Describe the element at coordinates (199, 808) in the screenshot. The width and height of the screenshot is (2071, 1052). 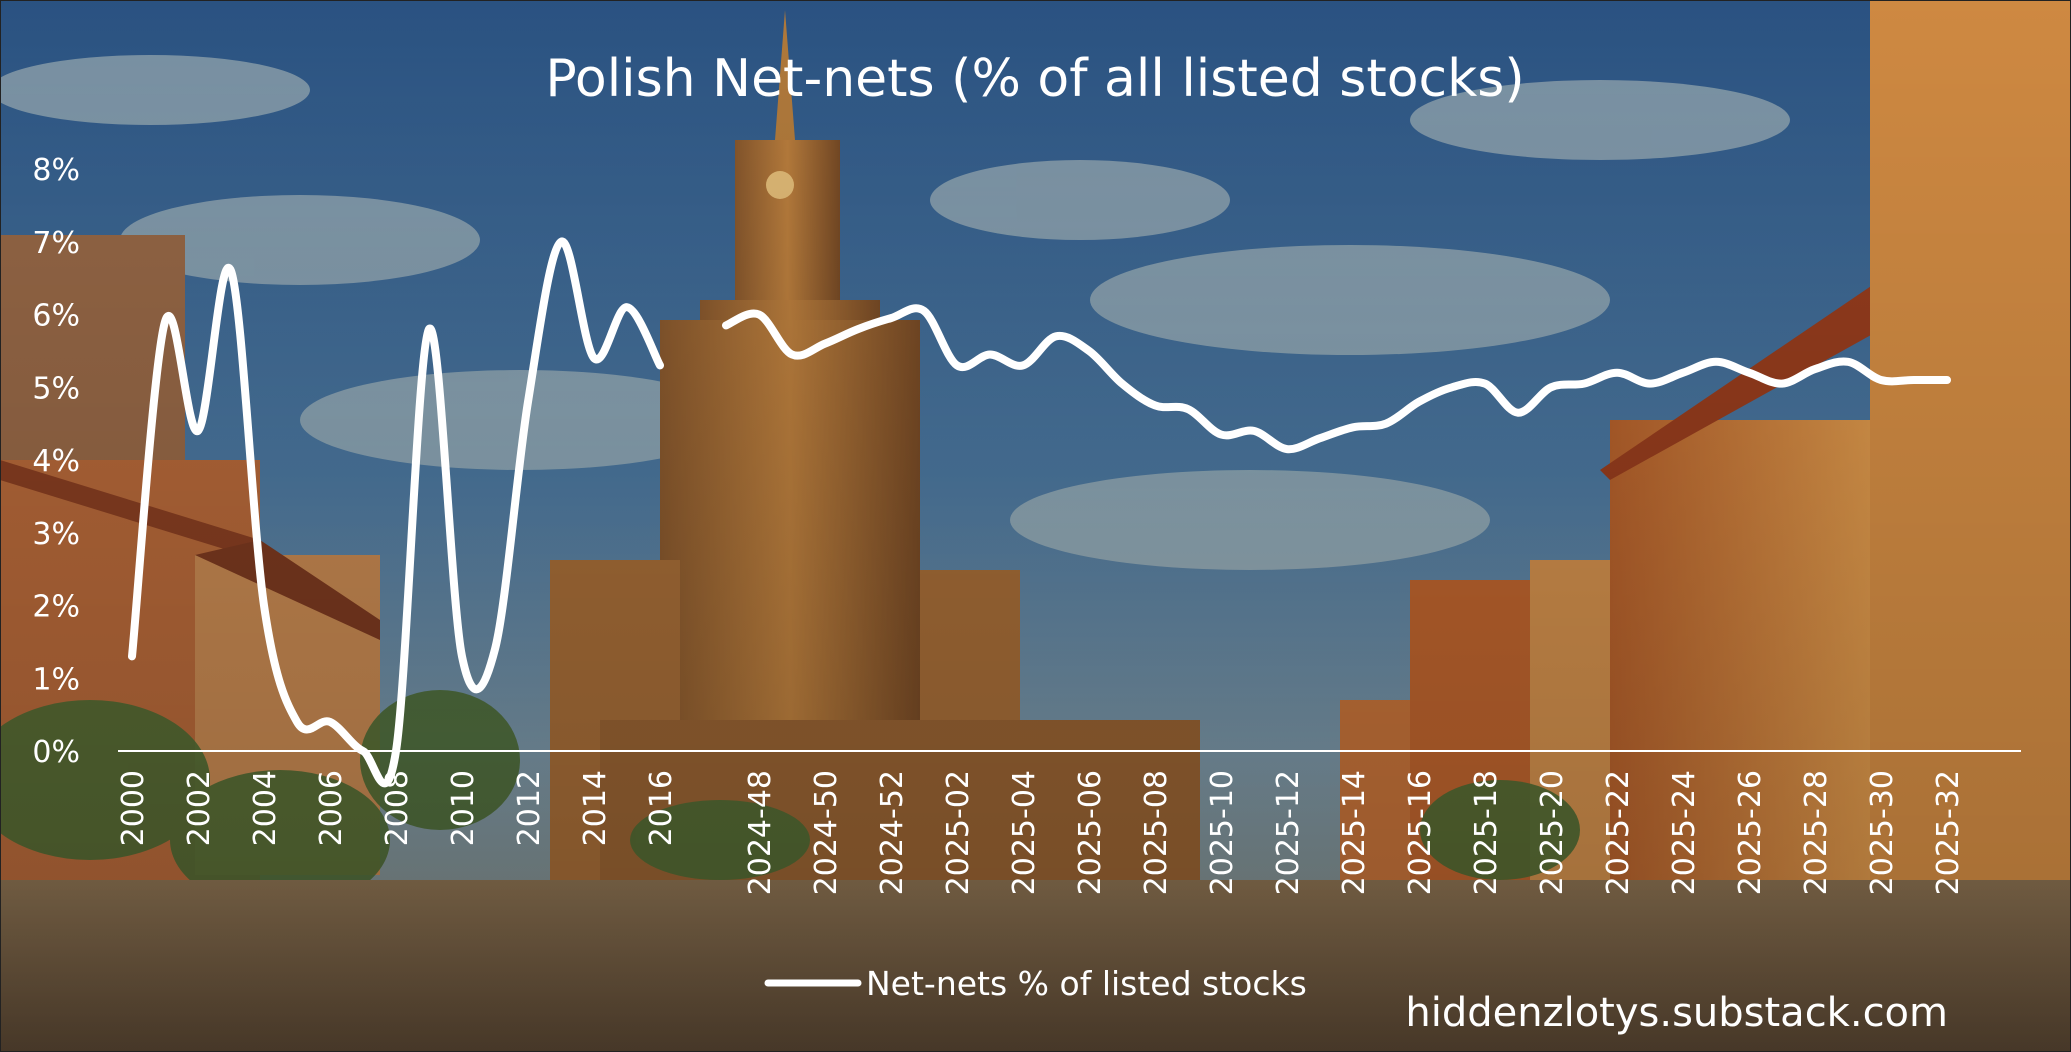
I see `x-tick-label: 2002` at that location.